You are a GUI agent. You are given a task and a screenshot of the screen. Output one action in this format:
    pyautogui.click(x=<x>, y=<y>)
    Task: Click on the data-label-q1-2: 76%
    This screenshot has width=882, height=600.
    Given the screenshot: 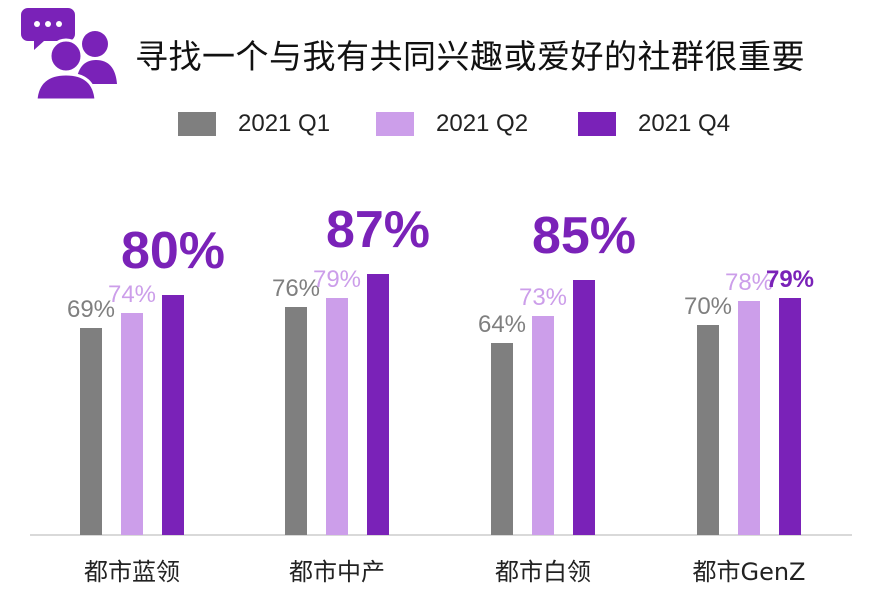 What is the action you would take?
    pyautogui.click(x=296, y=288)
    